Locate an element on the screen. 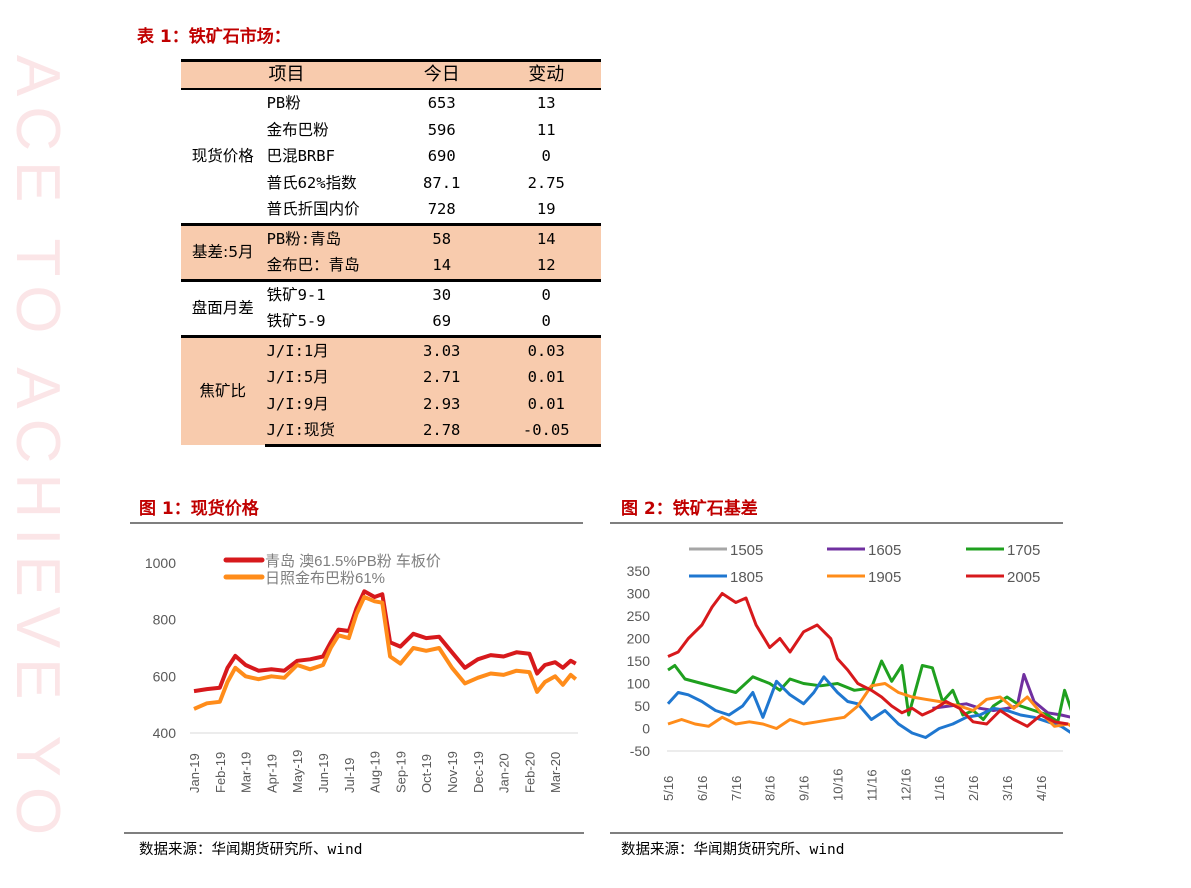 This screenshot has width=1191, height=888. y-tick-label: 50 is located at coordinates (642, 706).